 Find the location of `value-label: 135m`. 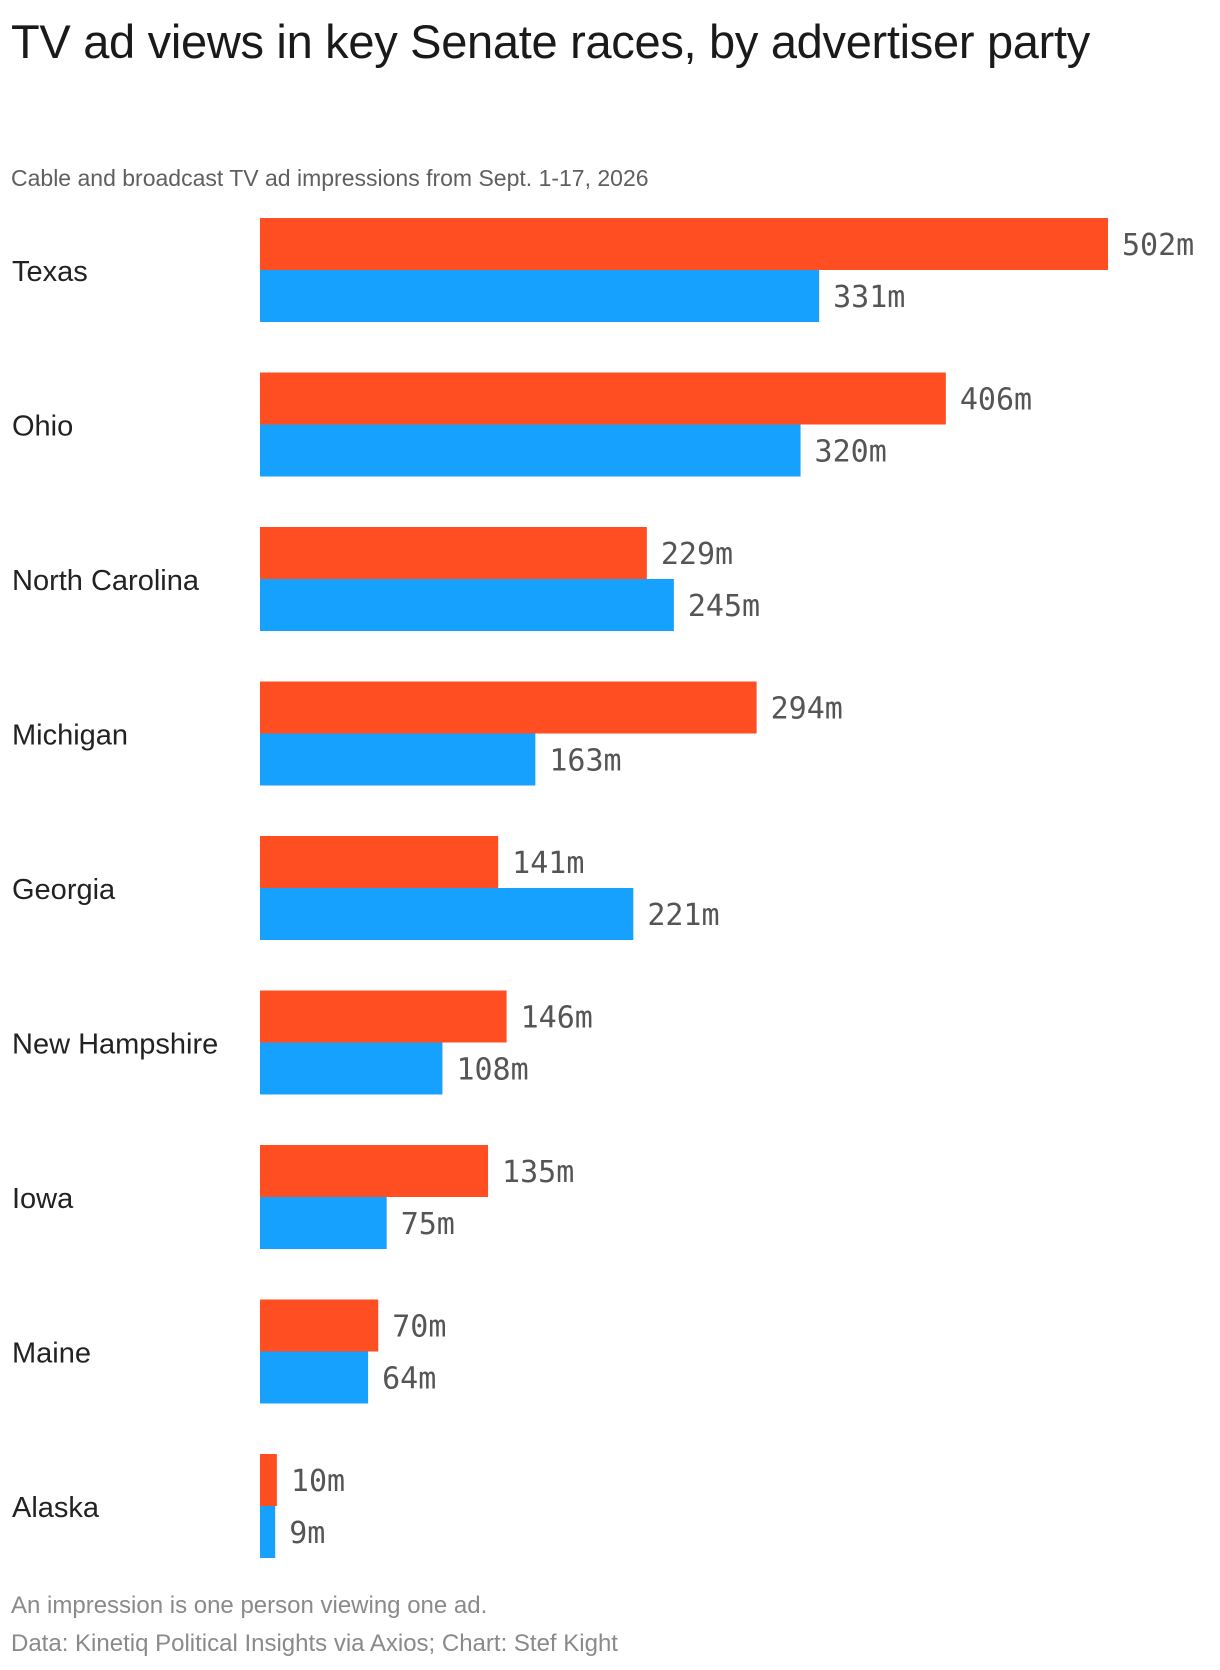

value-label: 135m is located at coordinates (538, 1172).